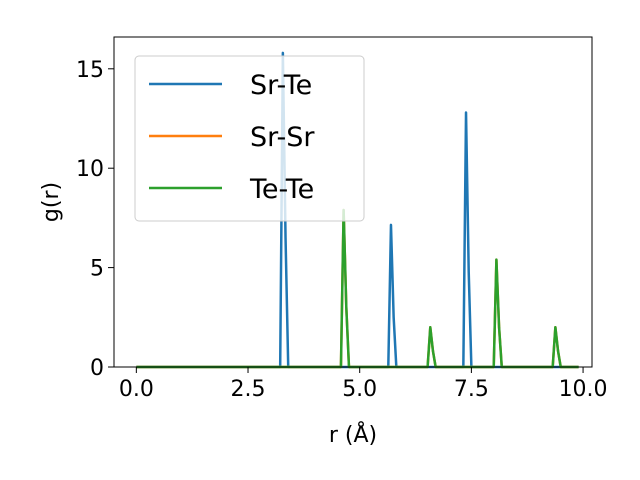 Image resolution: width=640 pixels, height=480 pixels. What do you see at coordinates (359, 389) in the screenshot?
I see `x-tick-label: 5.0` at bounding box center [359, 389].